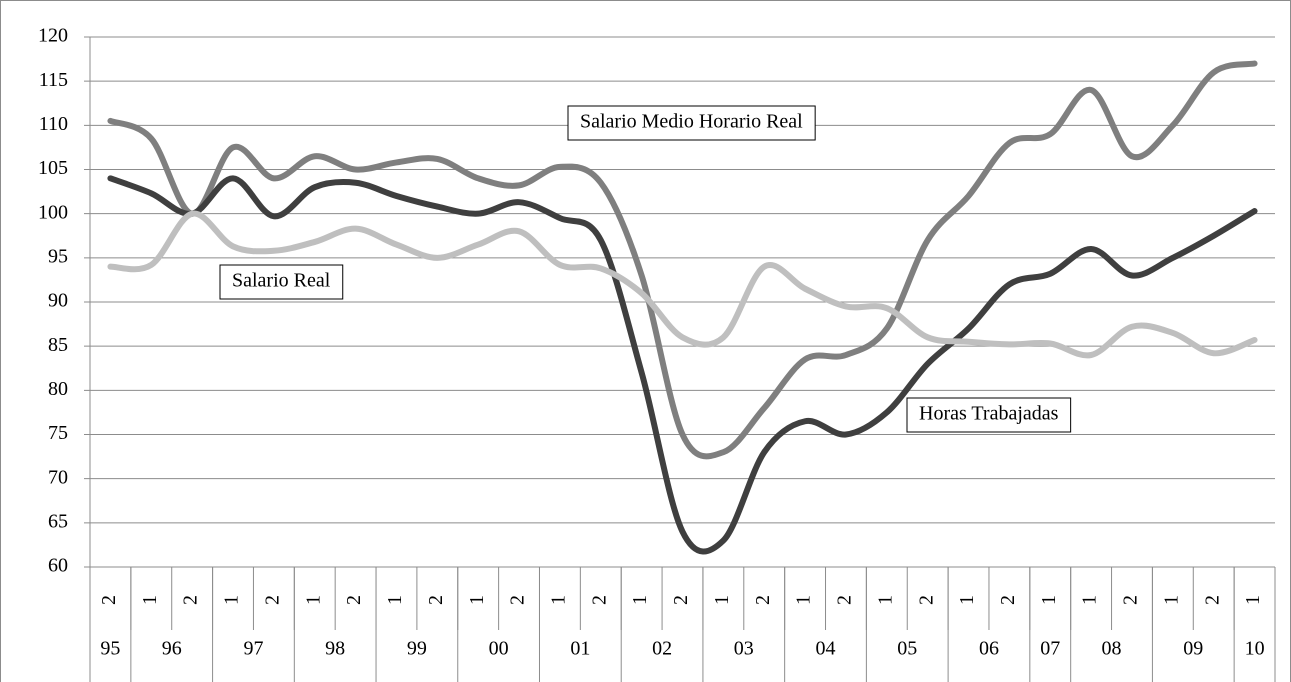  I want to click on y-tick-label: 85, so click(58, 345).